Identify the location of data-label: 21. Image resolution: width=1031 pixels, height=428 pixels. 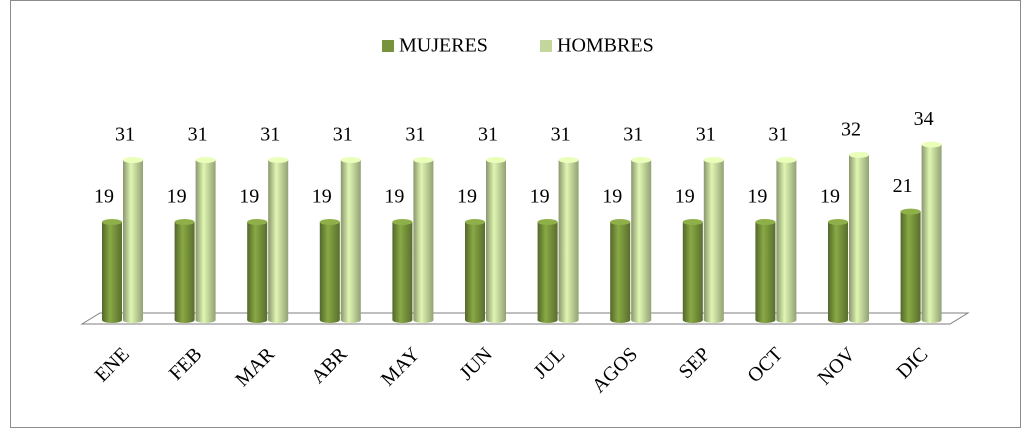
(903, 186).